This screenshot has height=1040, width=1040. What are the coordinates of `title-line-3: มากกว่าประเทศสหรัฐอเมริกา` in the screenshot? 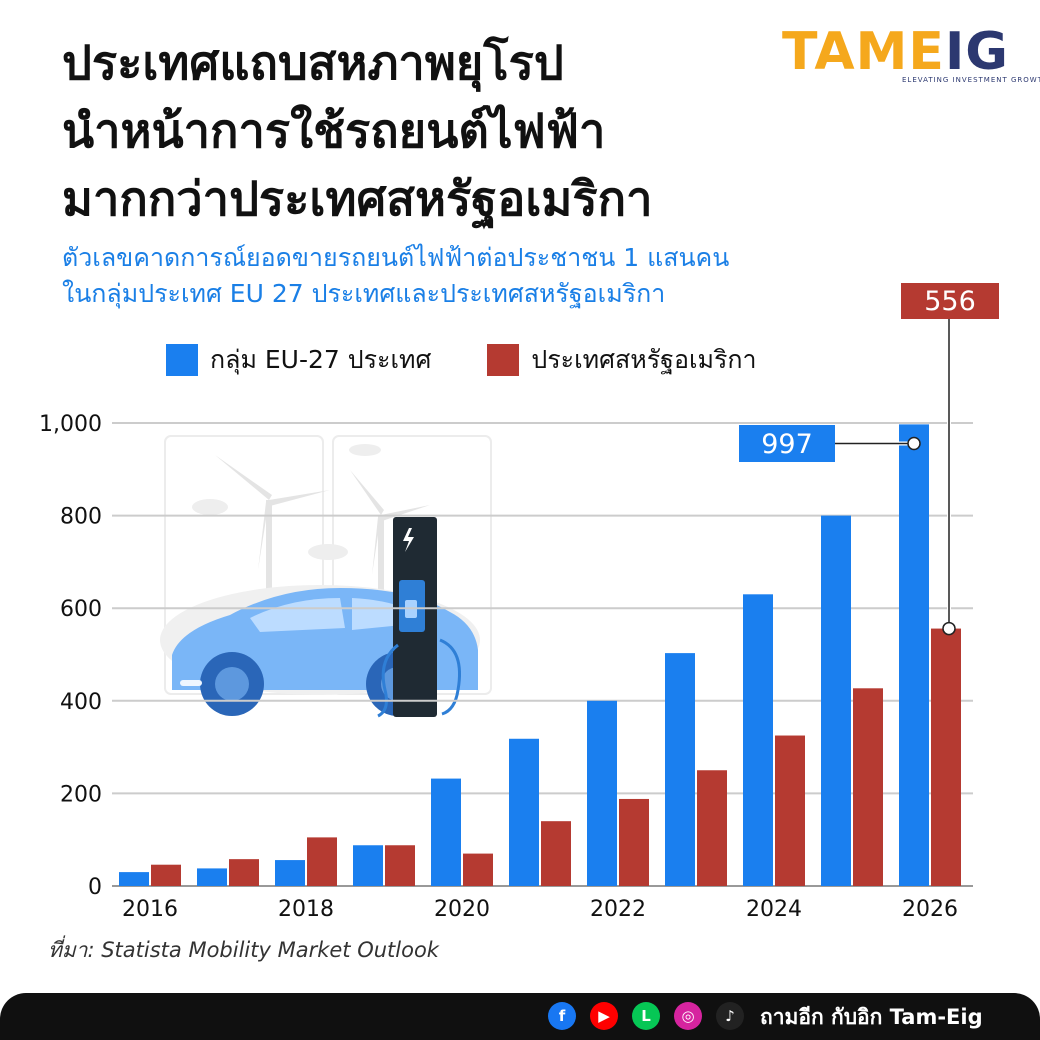 It's located at (357, 199).